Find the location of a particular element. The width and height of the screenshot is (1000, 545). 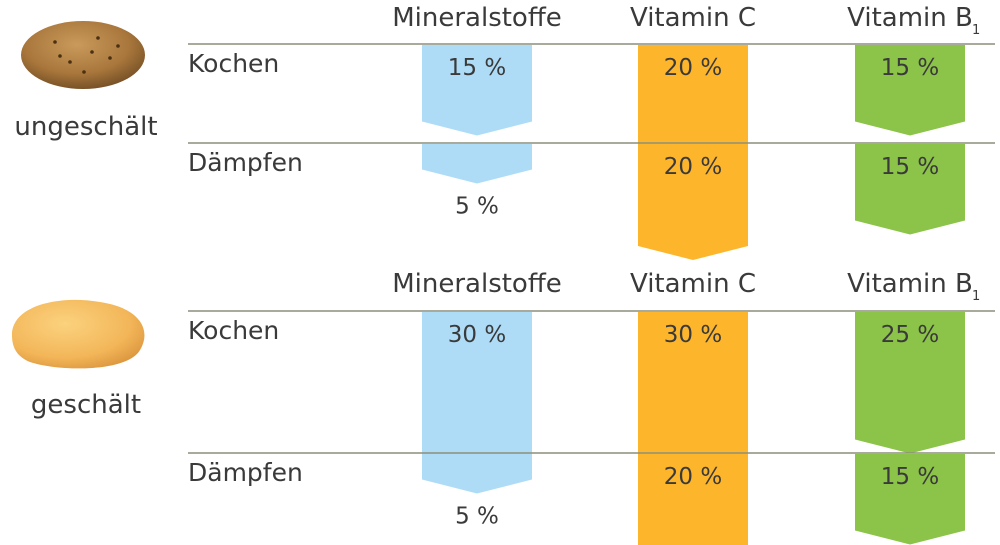

group-label: geschält is located at coordinates (86, 405).